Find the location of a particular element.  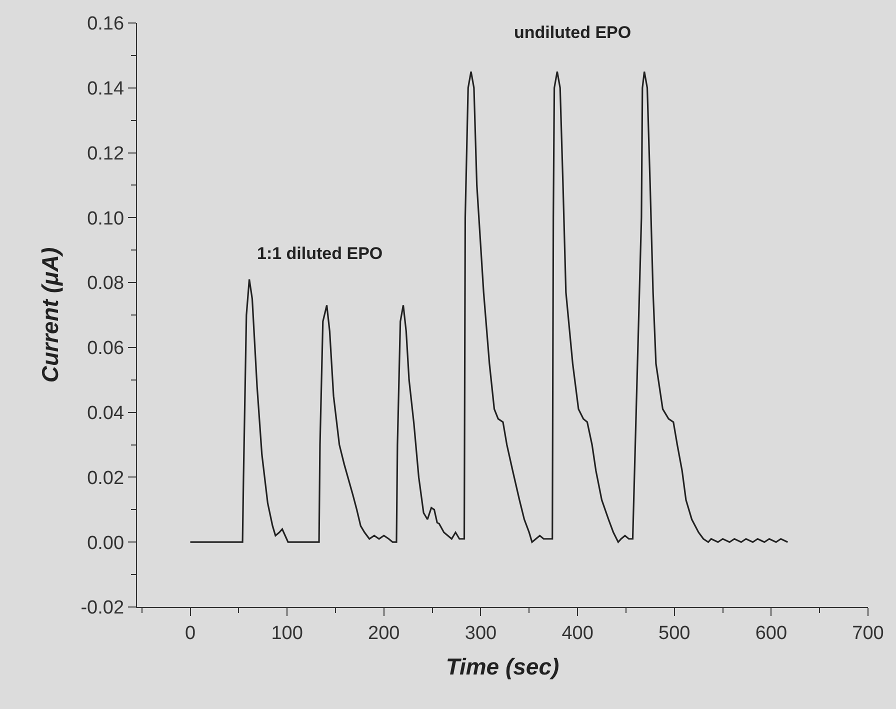

y-tick-label: 0.02 is located at coordinates (105, 478).